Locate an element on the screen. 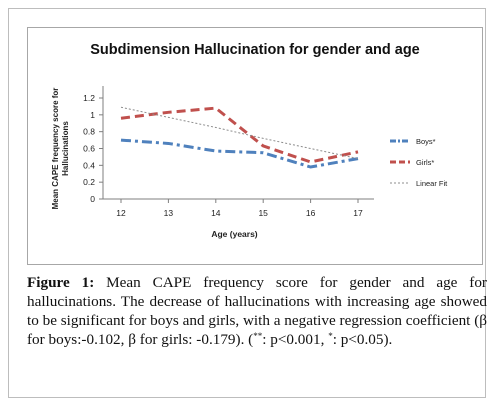  y-tick-label: 0.4 is located at coordinates (89, 165).